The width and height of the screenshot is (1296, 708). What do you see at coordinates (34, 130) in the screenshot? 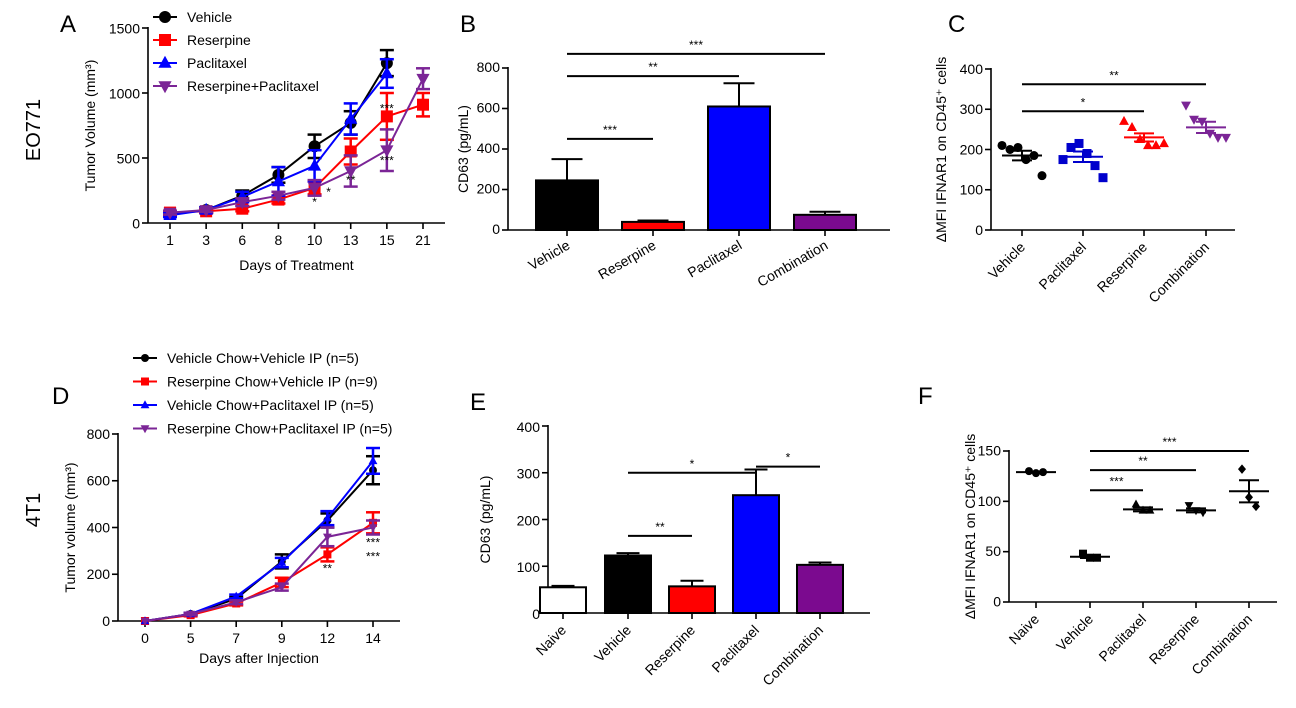
I see `row-label-eo771: EO771` at bounding box center [34, 130].